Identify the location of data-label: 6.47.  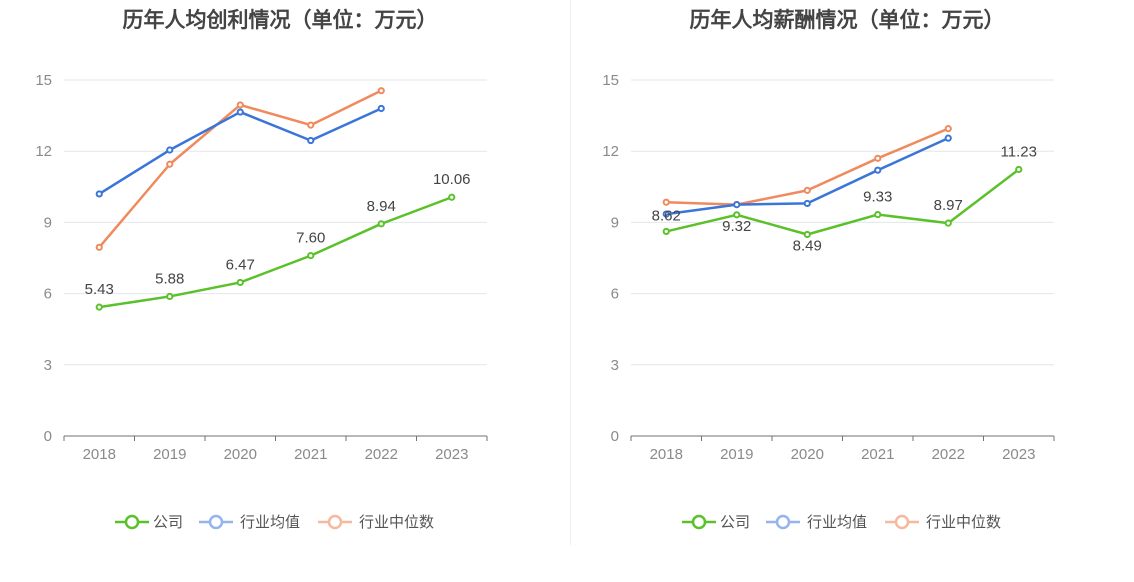
(240, 264).